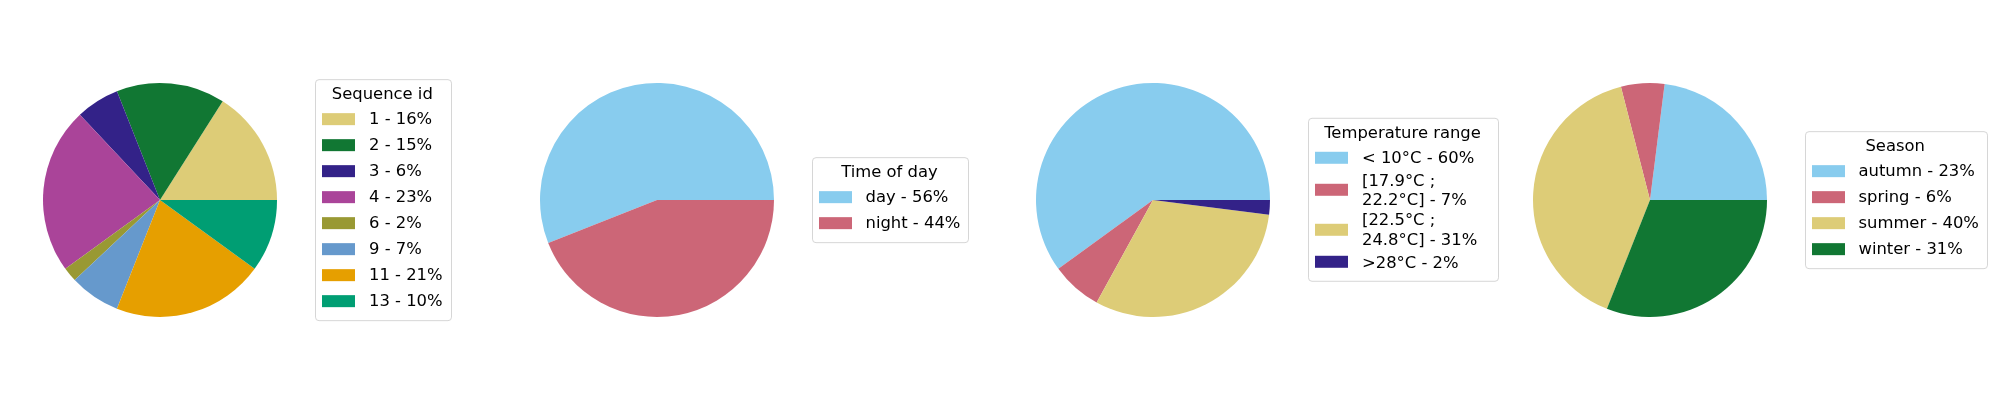 The height and width of the screenshot is (400, 2000). Describe the element at coordinates (1905, 197) in the screenshot. I see `legend-label: spring - 6%` at that location.